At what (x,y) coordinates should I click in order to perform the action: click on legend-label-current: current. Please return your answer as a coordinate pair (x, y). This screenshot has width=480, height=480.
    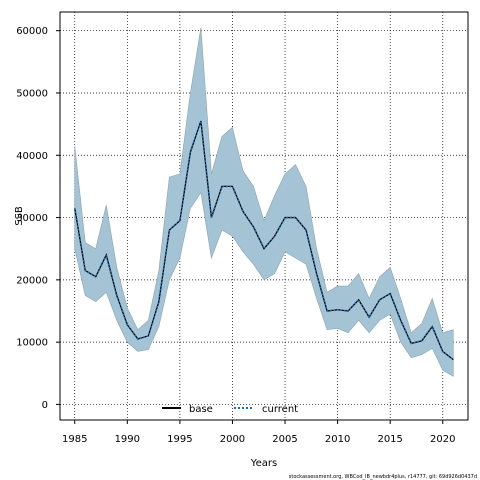
    Looking at the image, I should click on (280, 409).